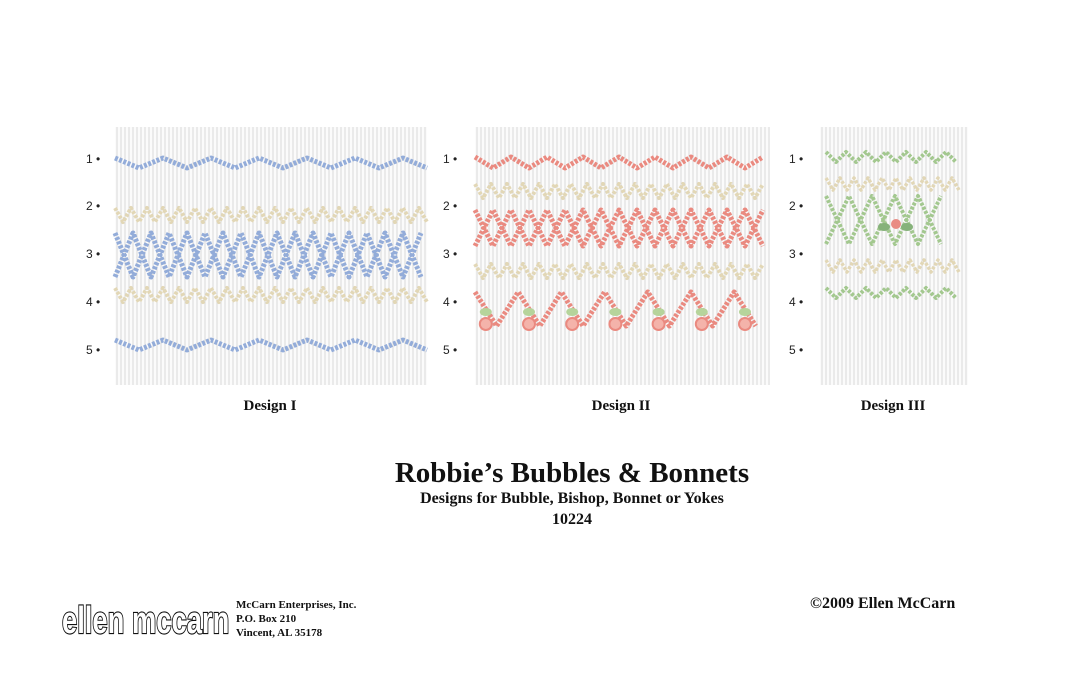 The height and width of the screenshot is (699, 1080). I want to click on copyright: ©2009 Ellen McCarn, so click(882, 603).